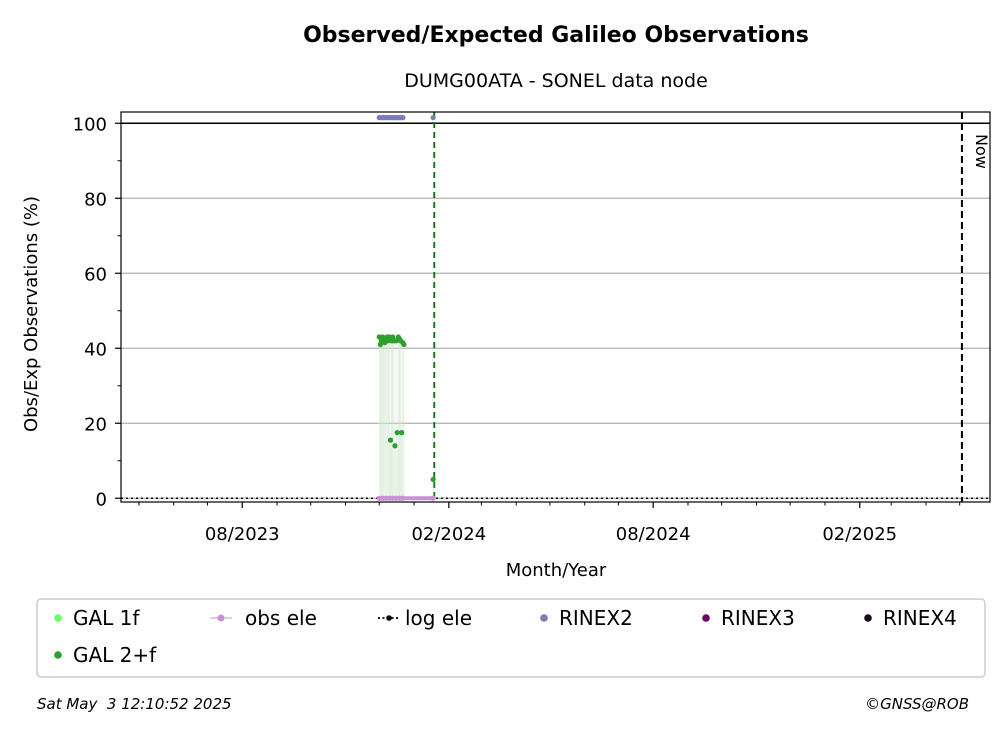 This screenshot has width=1008, height=734. Describe the element at coordinates (653, 534) in the screenshot. I see `x-tick-label: 08/2024` at that location.